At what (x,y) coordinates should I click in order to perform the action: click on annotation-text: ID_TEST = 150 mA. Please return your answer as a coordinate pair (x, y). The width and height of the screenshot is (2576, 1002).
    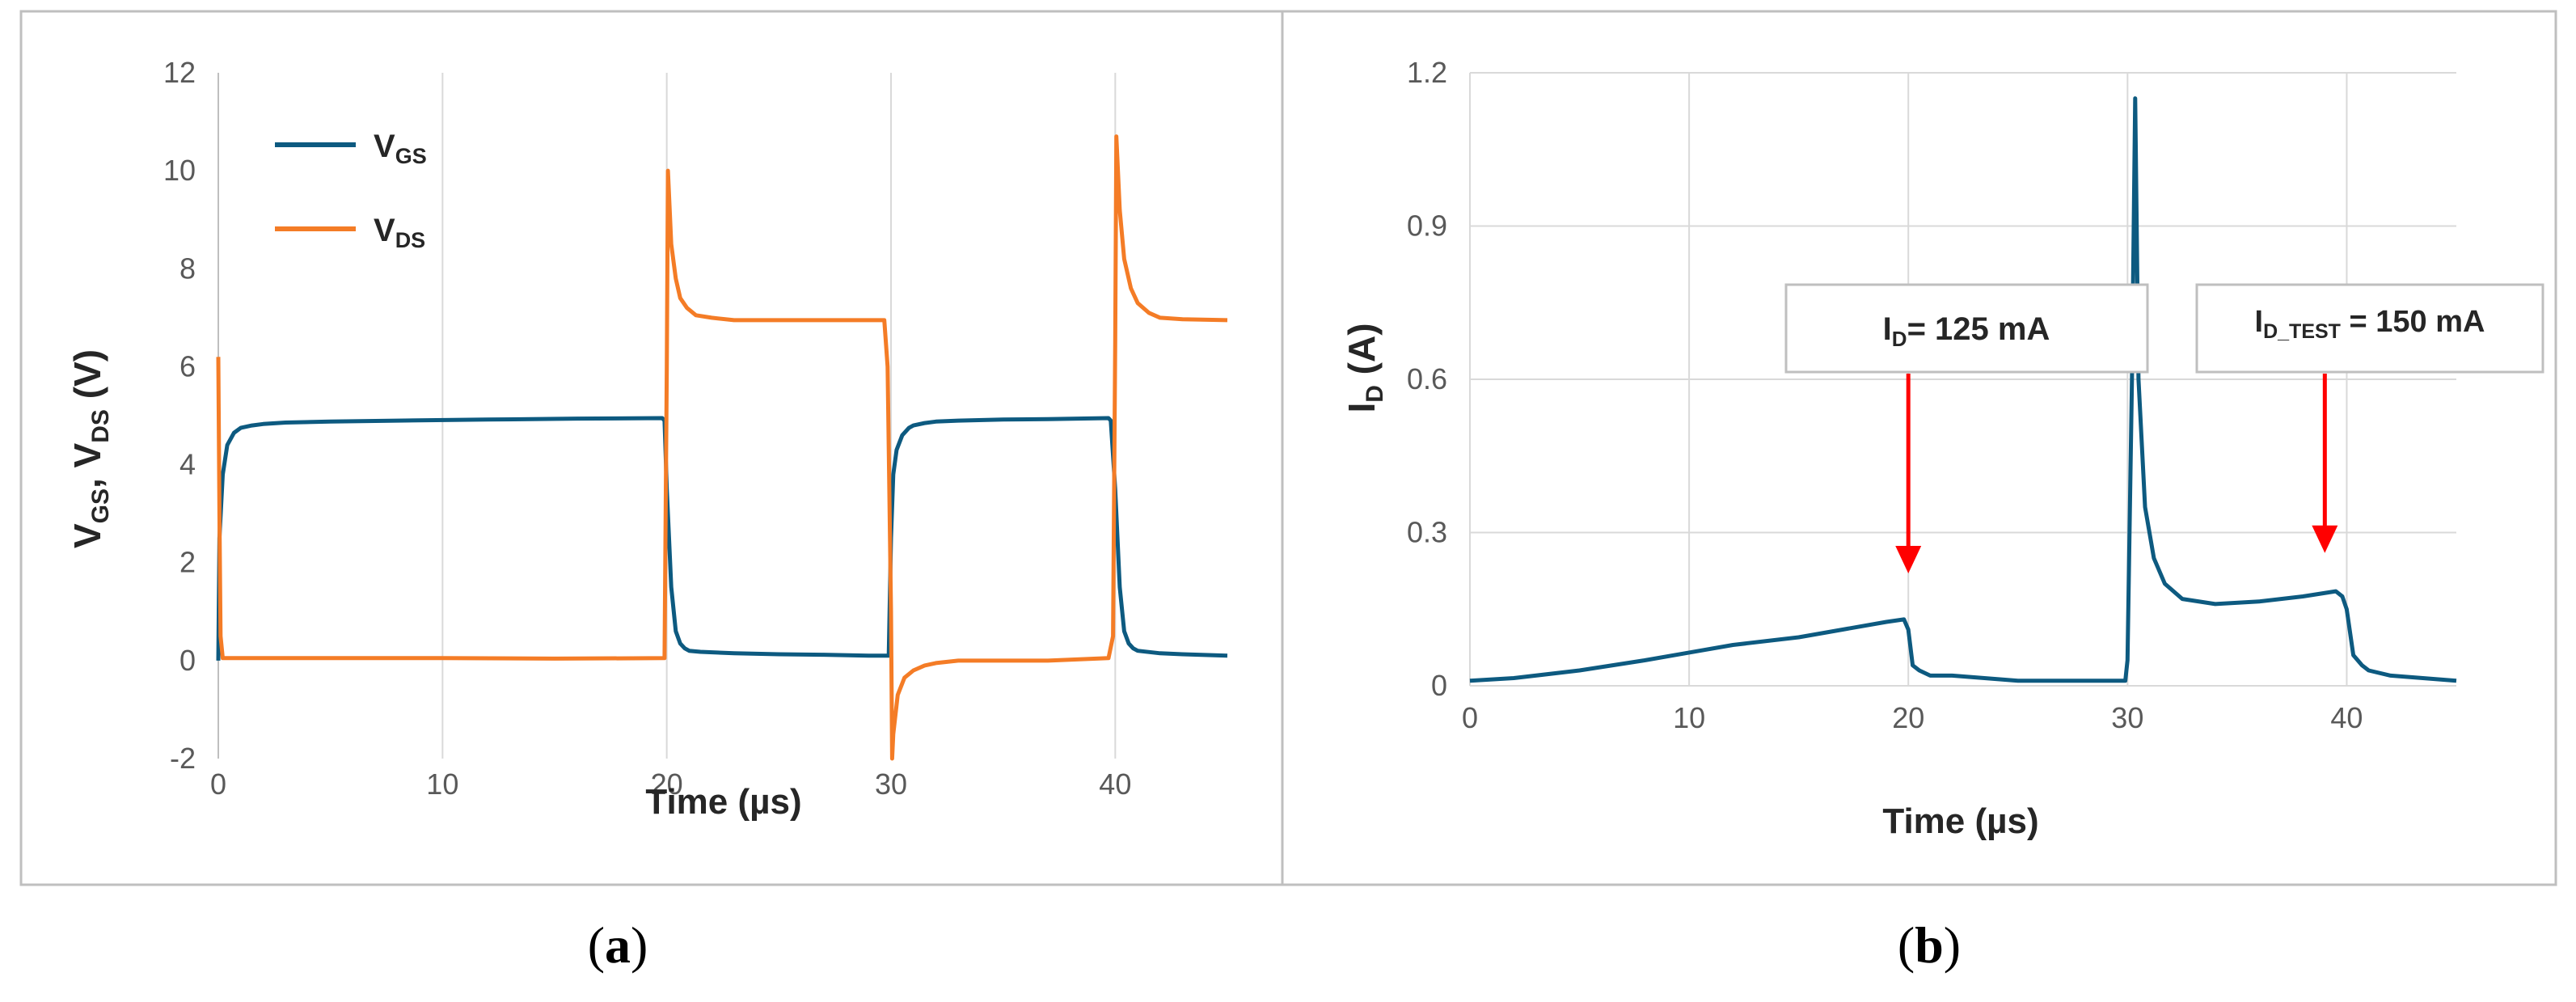
    Looking at the image, I should click on (2370, 324).